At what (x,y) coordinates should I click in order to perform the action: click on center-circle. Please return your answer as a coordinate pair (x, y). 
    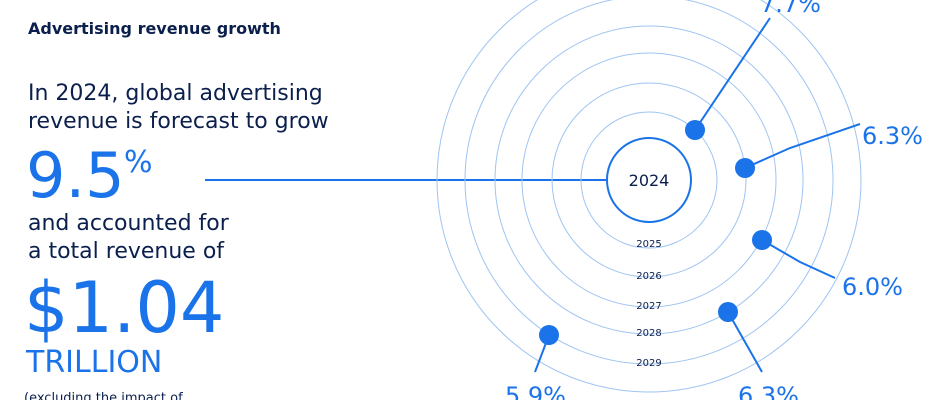
    Looking at the image, I should click on (649, 180).